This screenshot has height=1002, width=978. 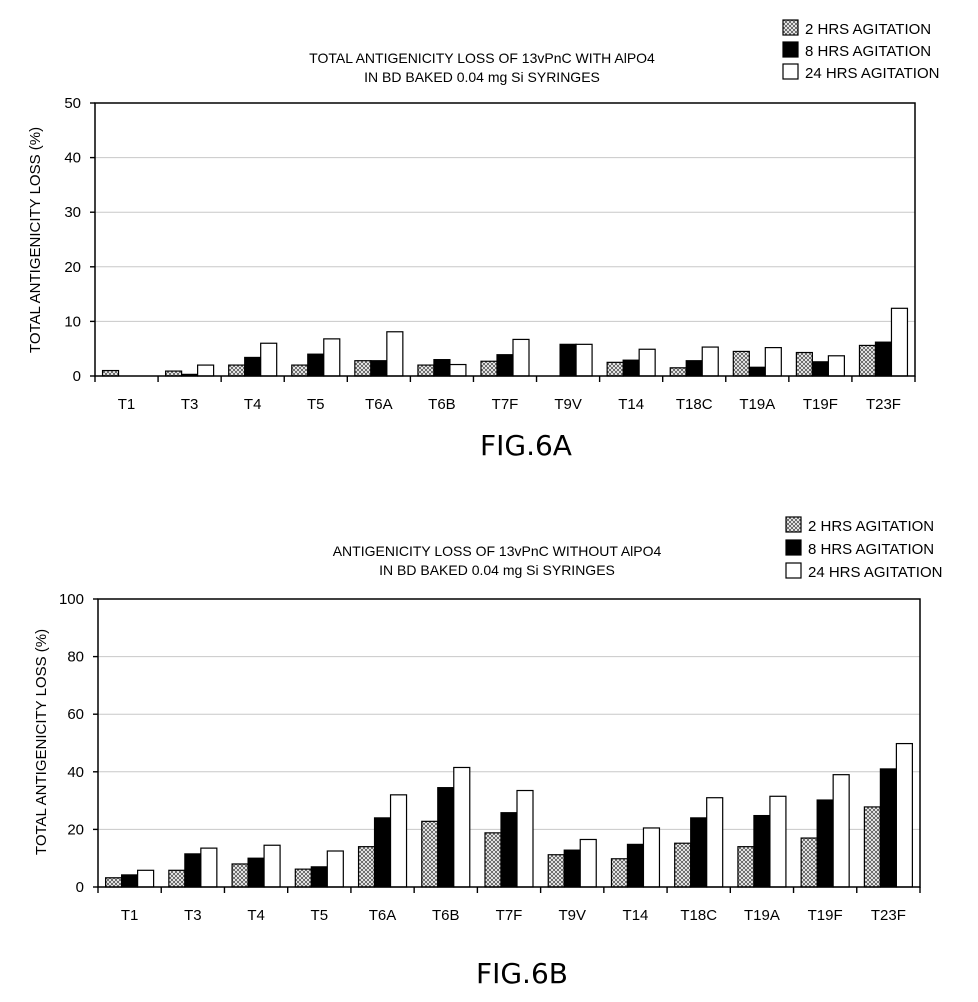 What do you see at coordinates (820, 404) in the screenshot?
I see `x-tick-label-t19f: T19F` at bounding box center [820, 404].